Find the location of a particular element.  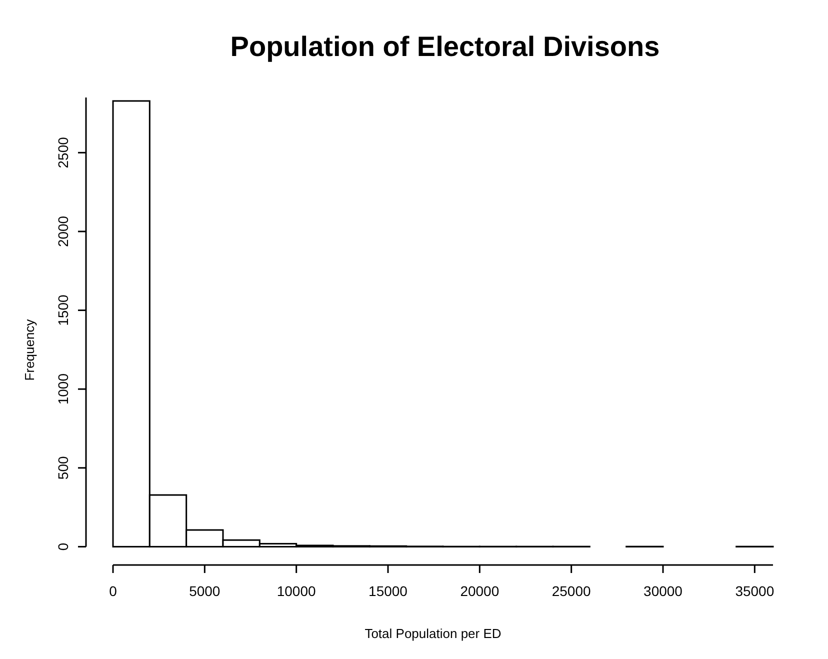

y-tick-label: 1000 is located at coordinates (63, 389).